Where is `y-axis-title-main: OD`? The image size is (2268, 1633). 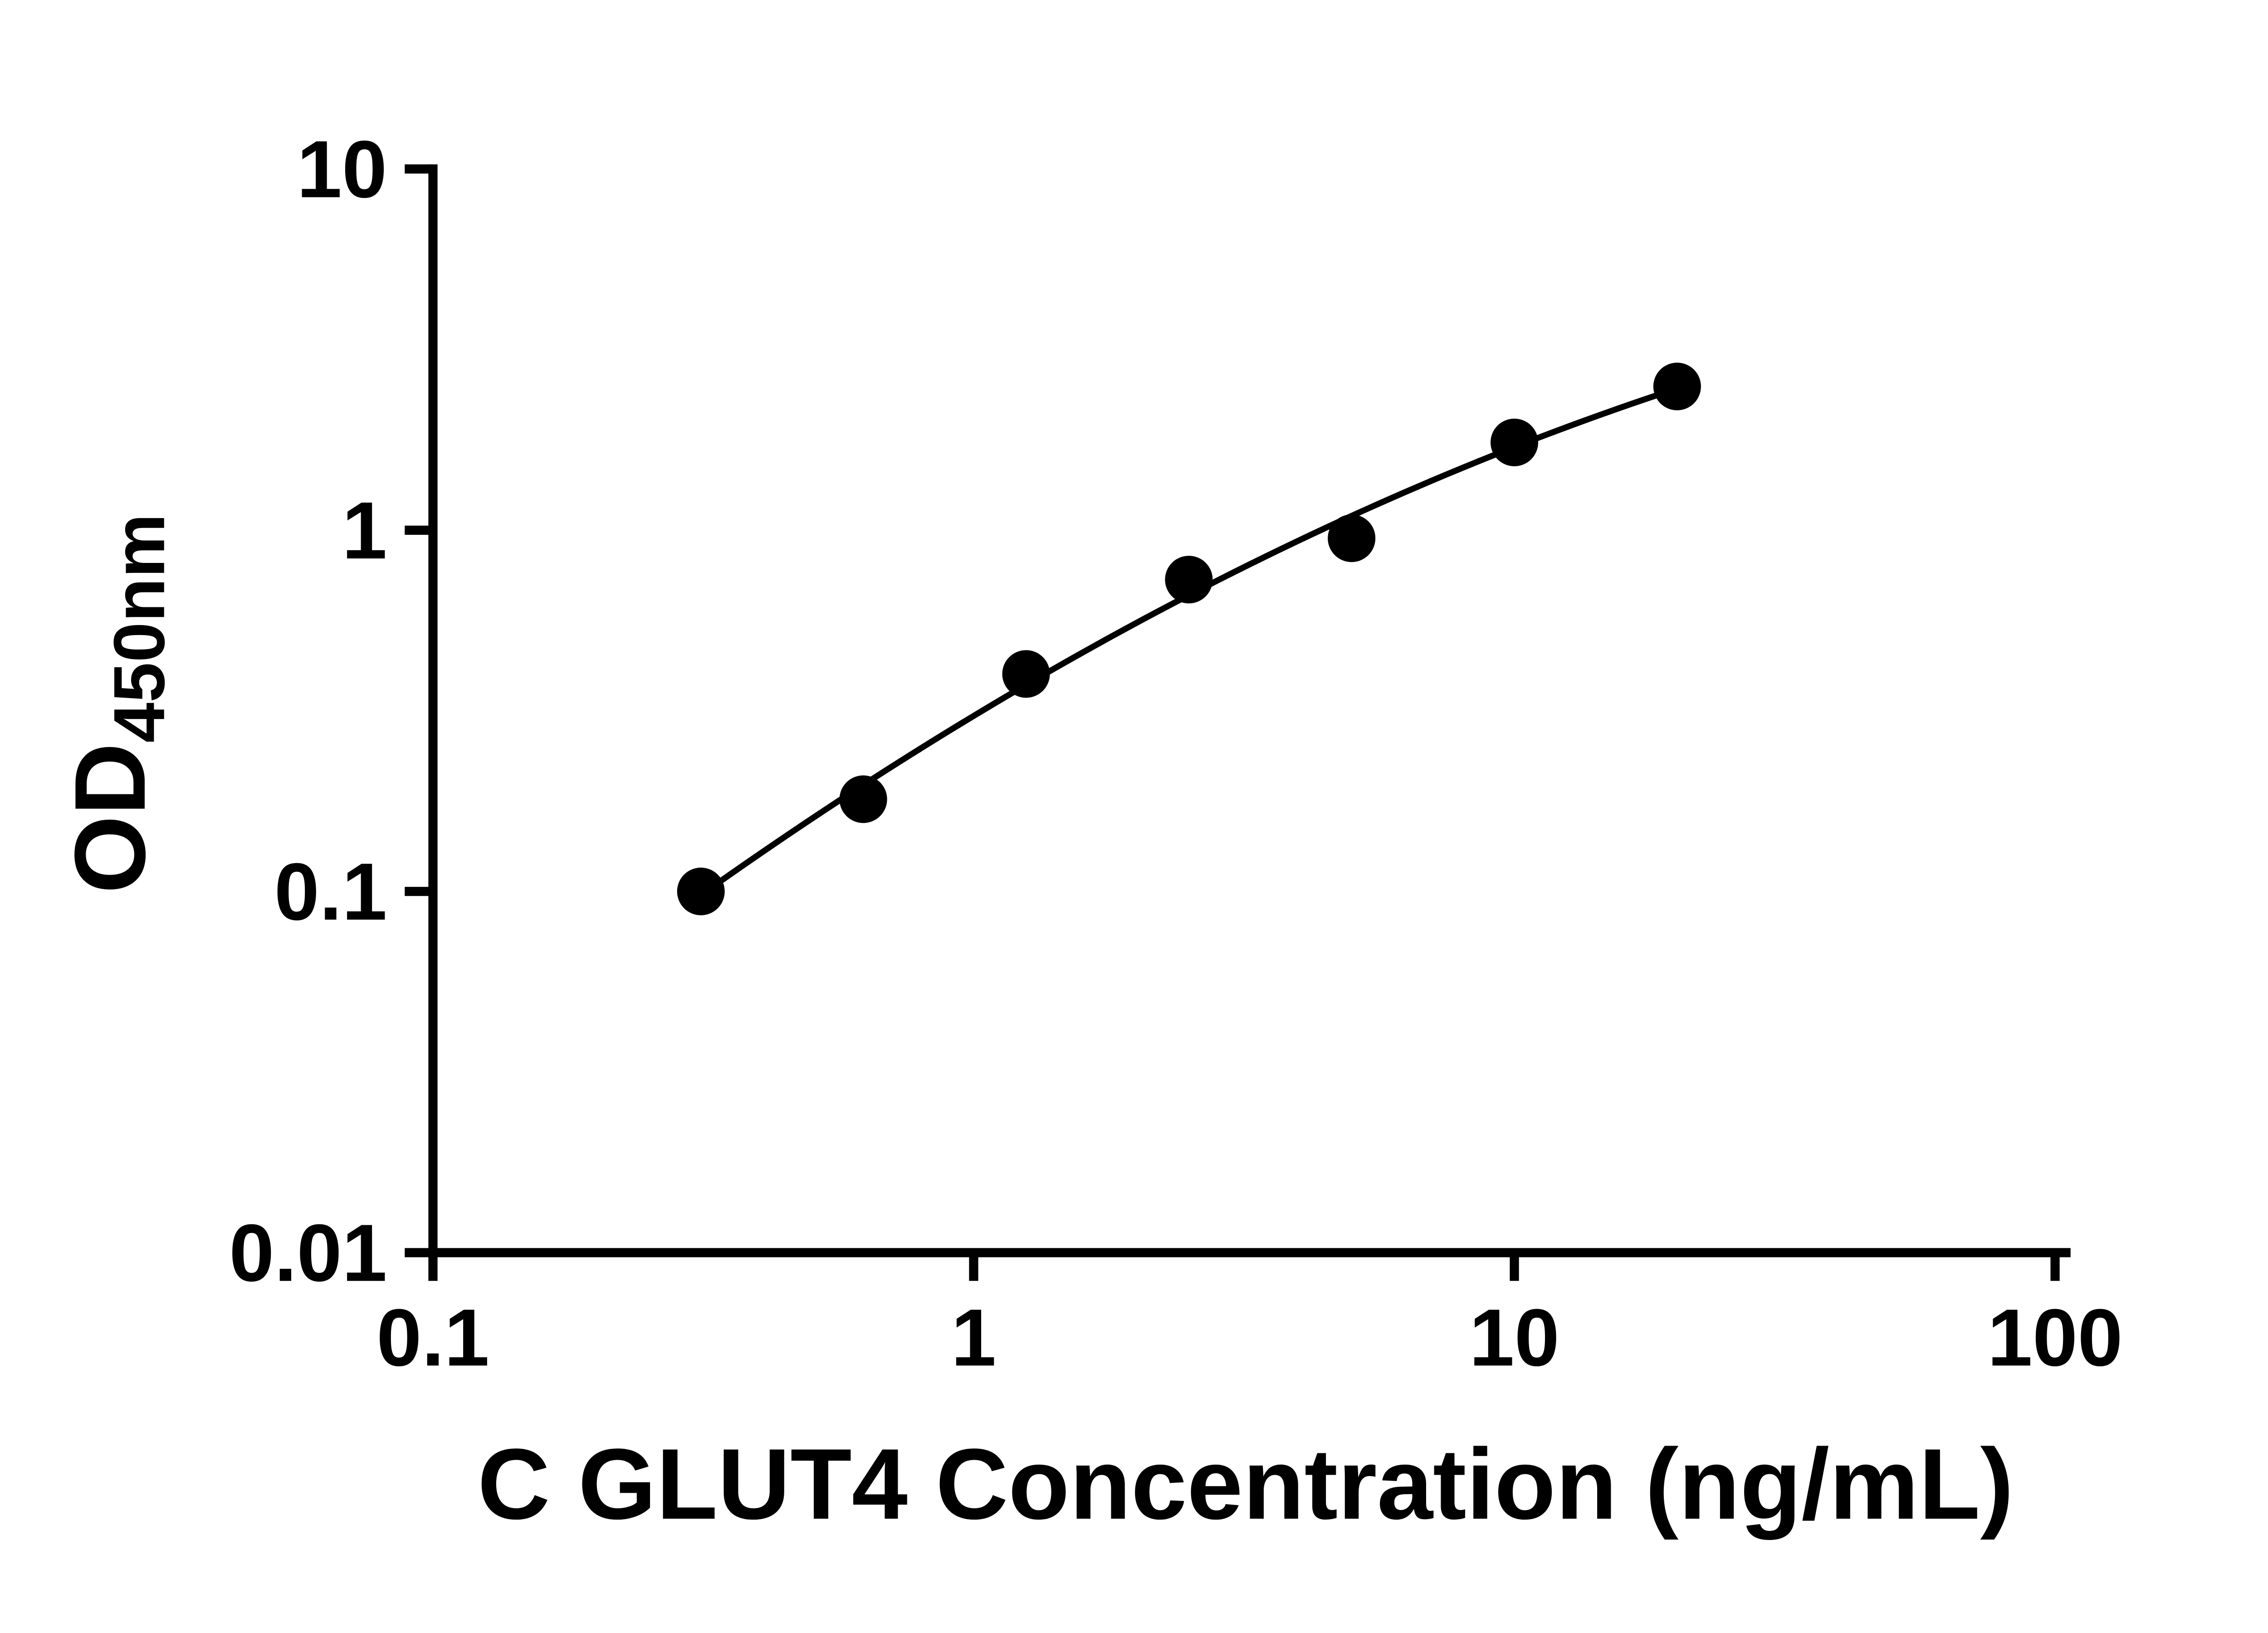
y-axis-title-main: OD is located at coordinates (110, 818).